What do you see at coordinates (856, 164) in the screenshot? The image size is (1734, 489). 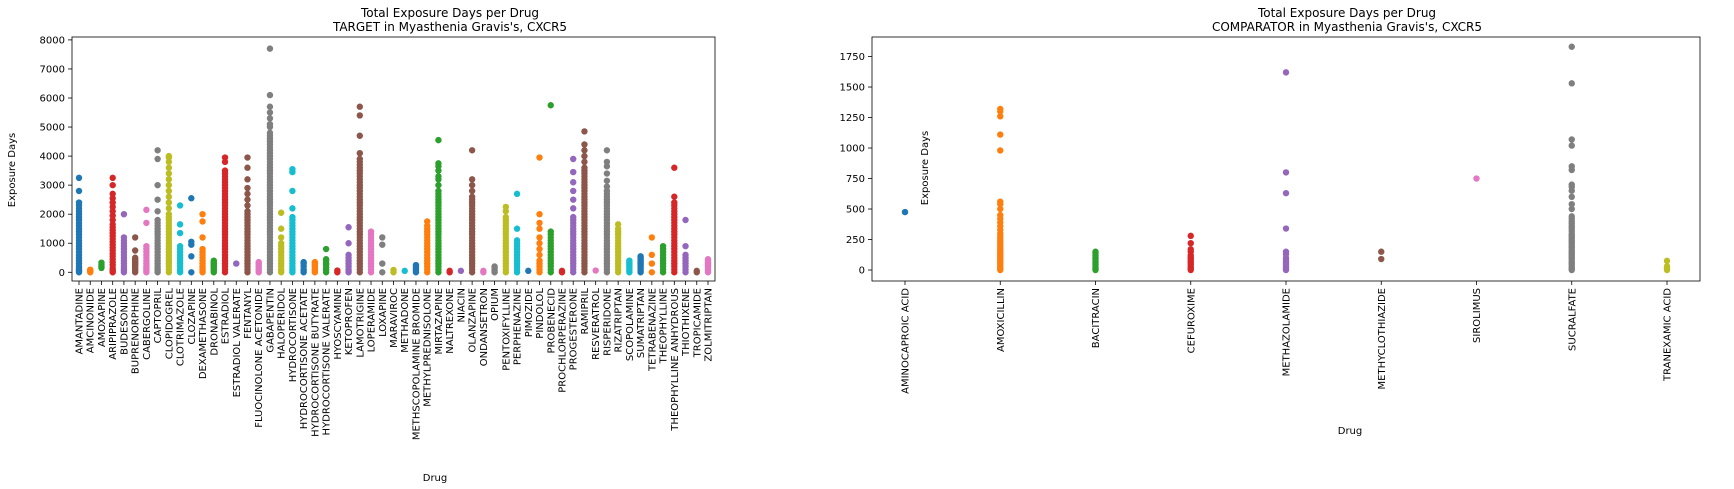 I see `comparator-chart-y-ticks: 0 250 500 750 1000 1250 1500 1750` at bounding box center [856, 164].